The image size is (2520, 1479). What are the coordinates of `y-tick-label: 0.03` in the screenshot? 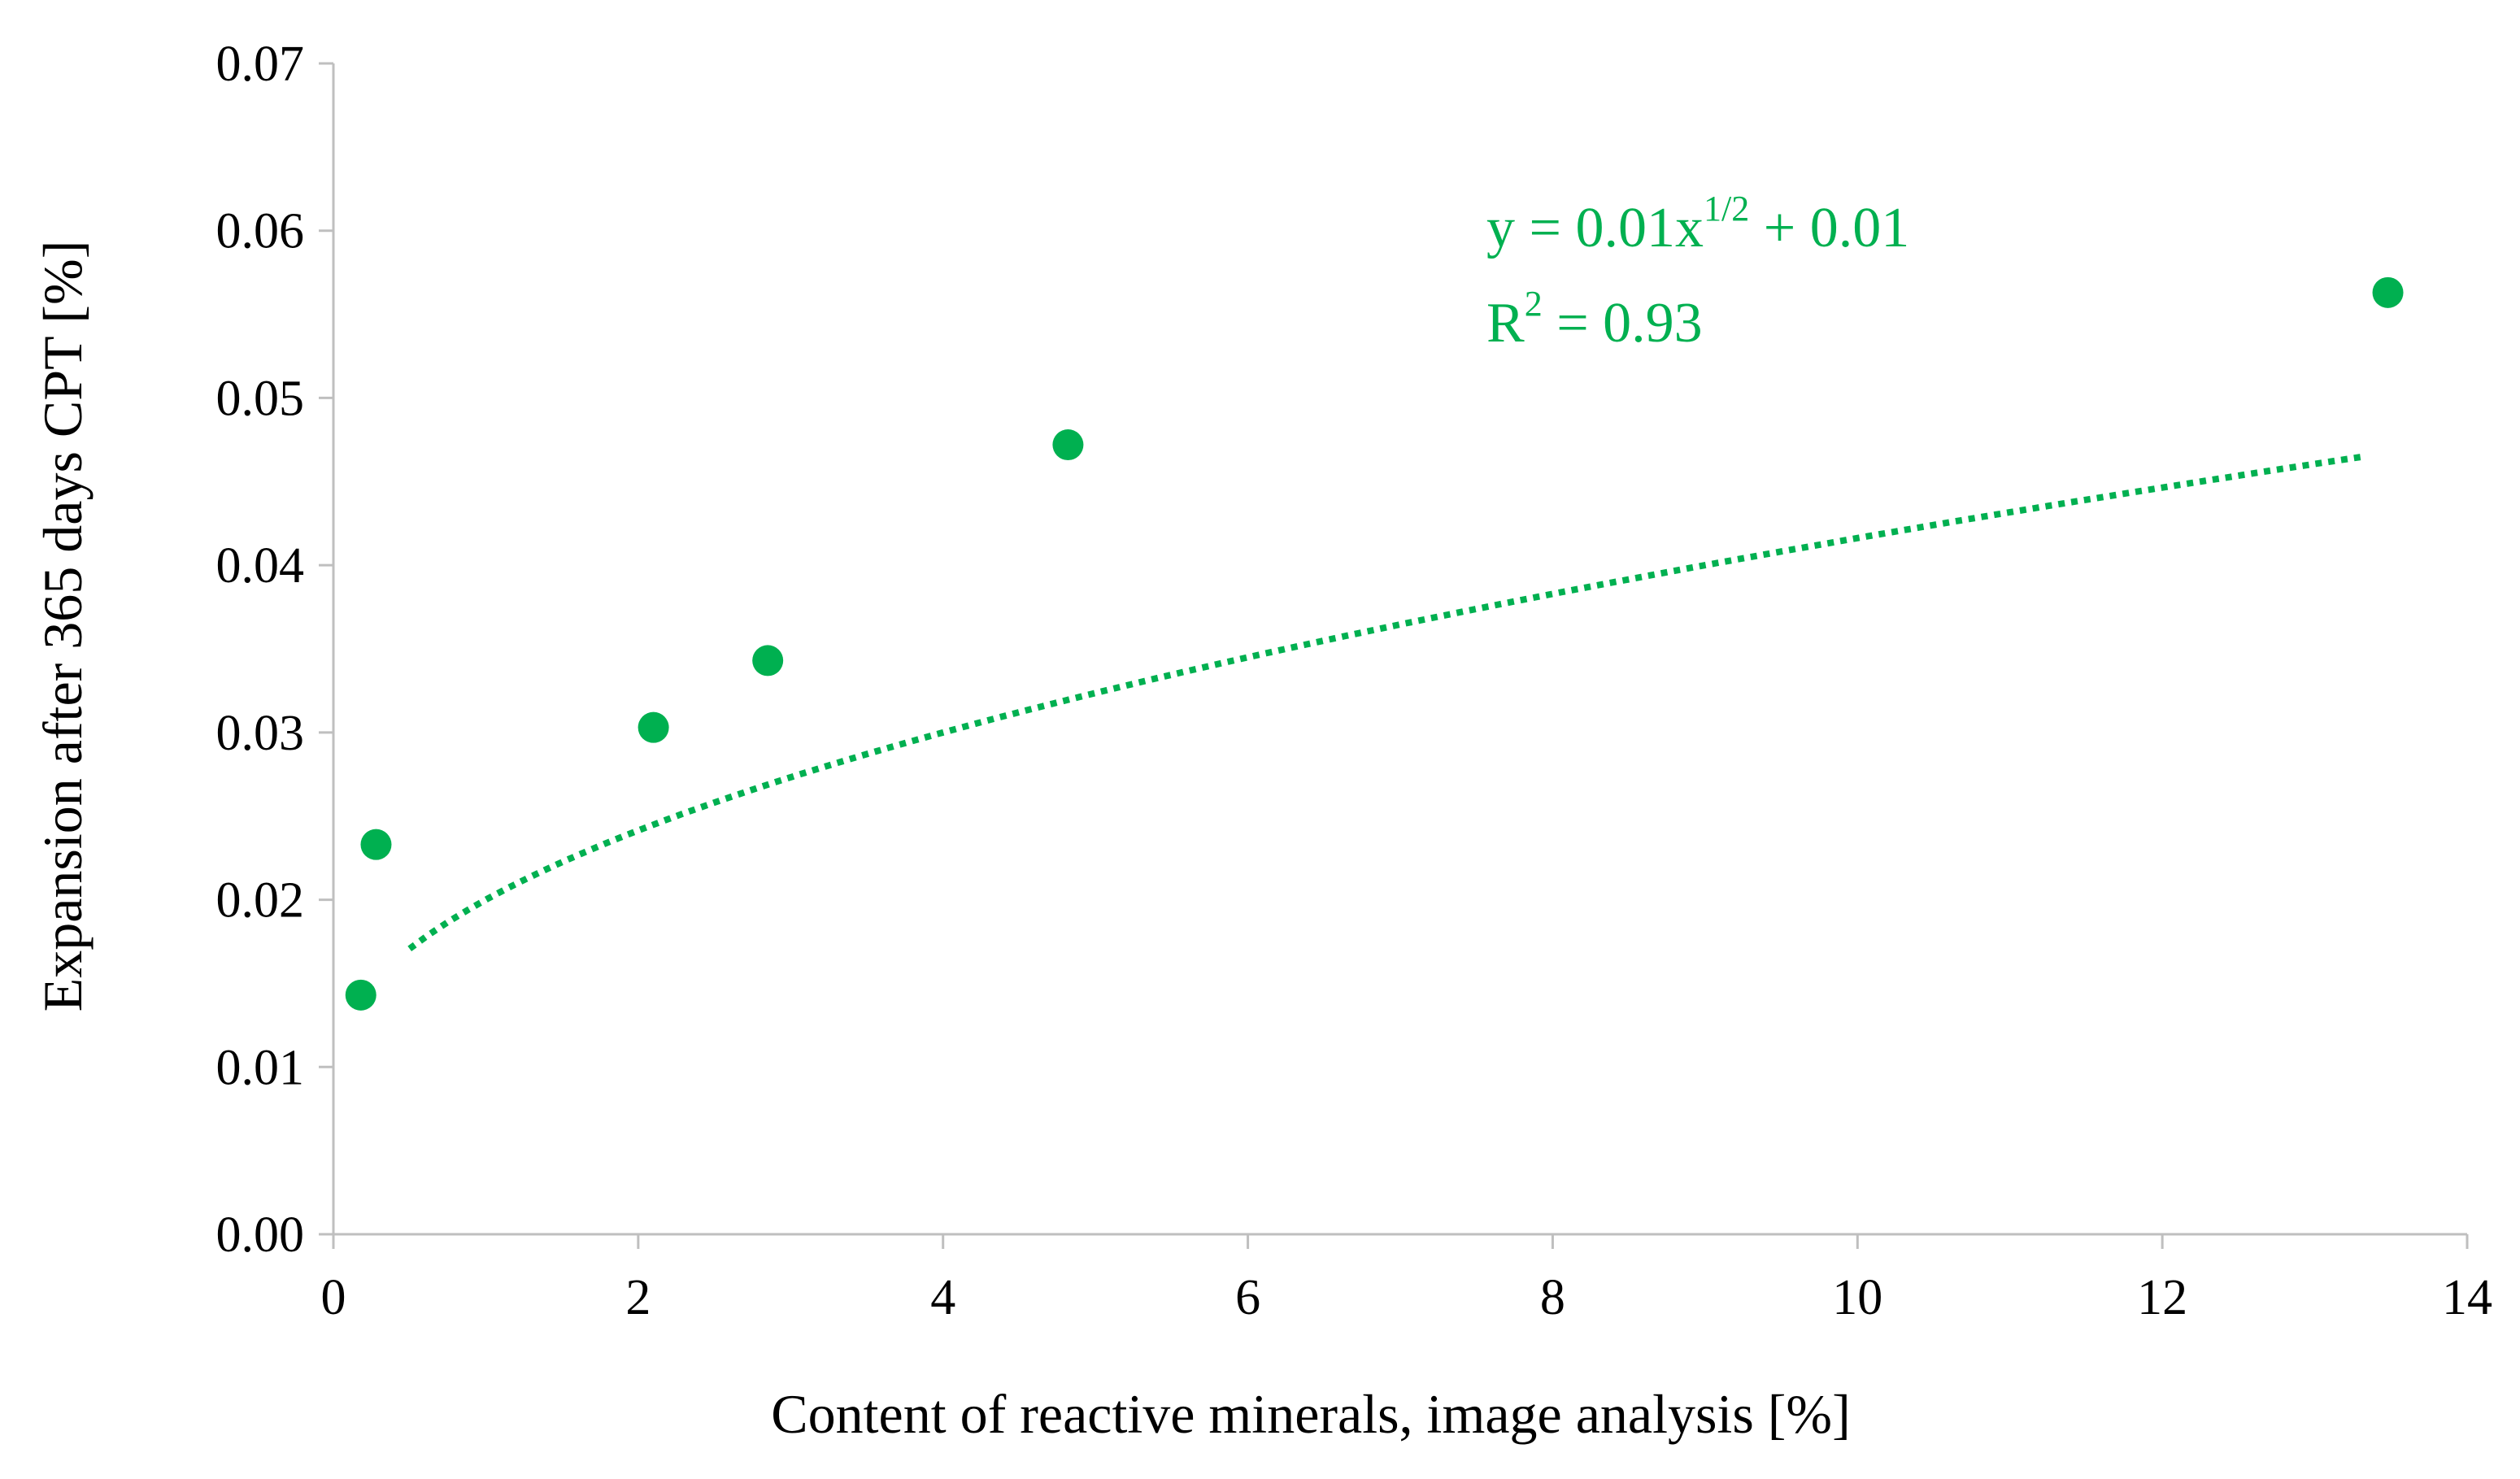 It's located at (260, 733).